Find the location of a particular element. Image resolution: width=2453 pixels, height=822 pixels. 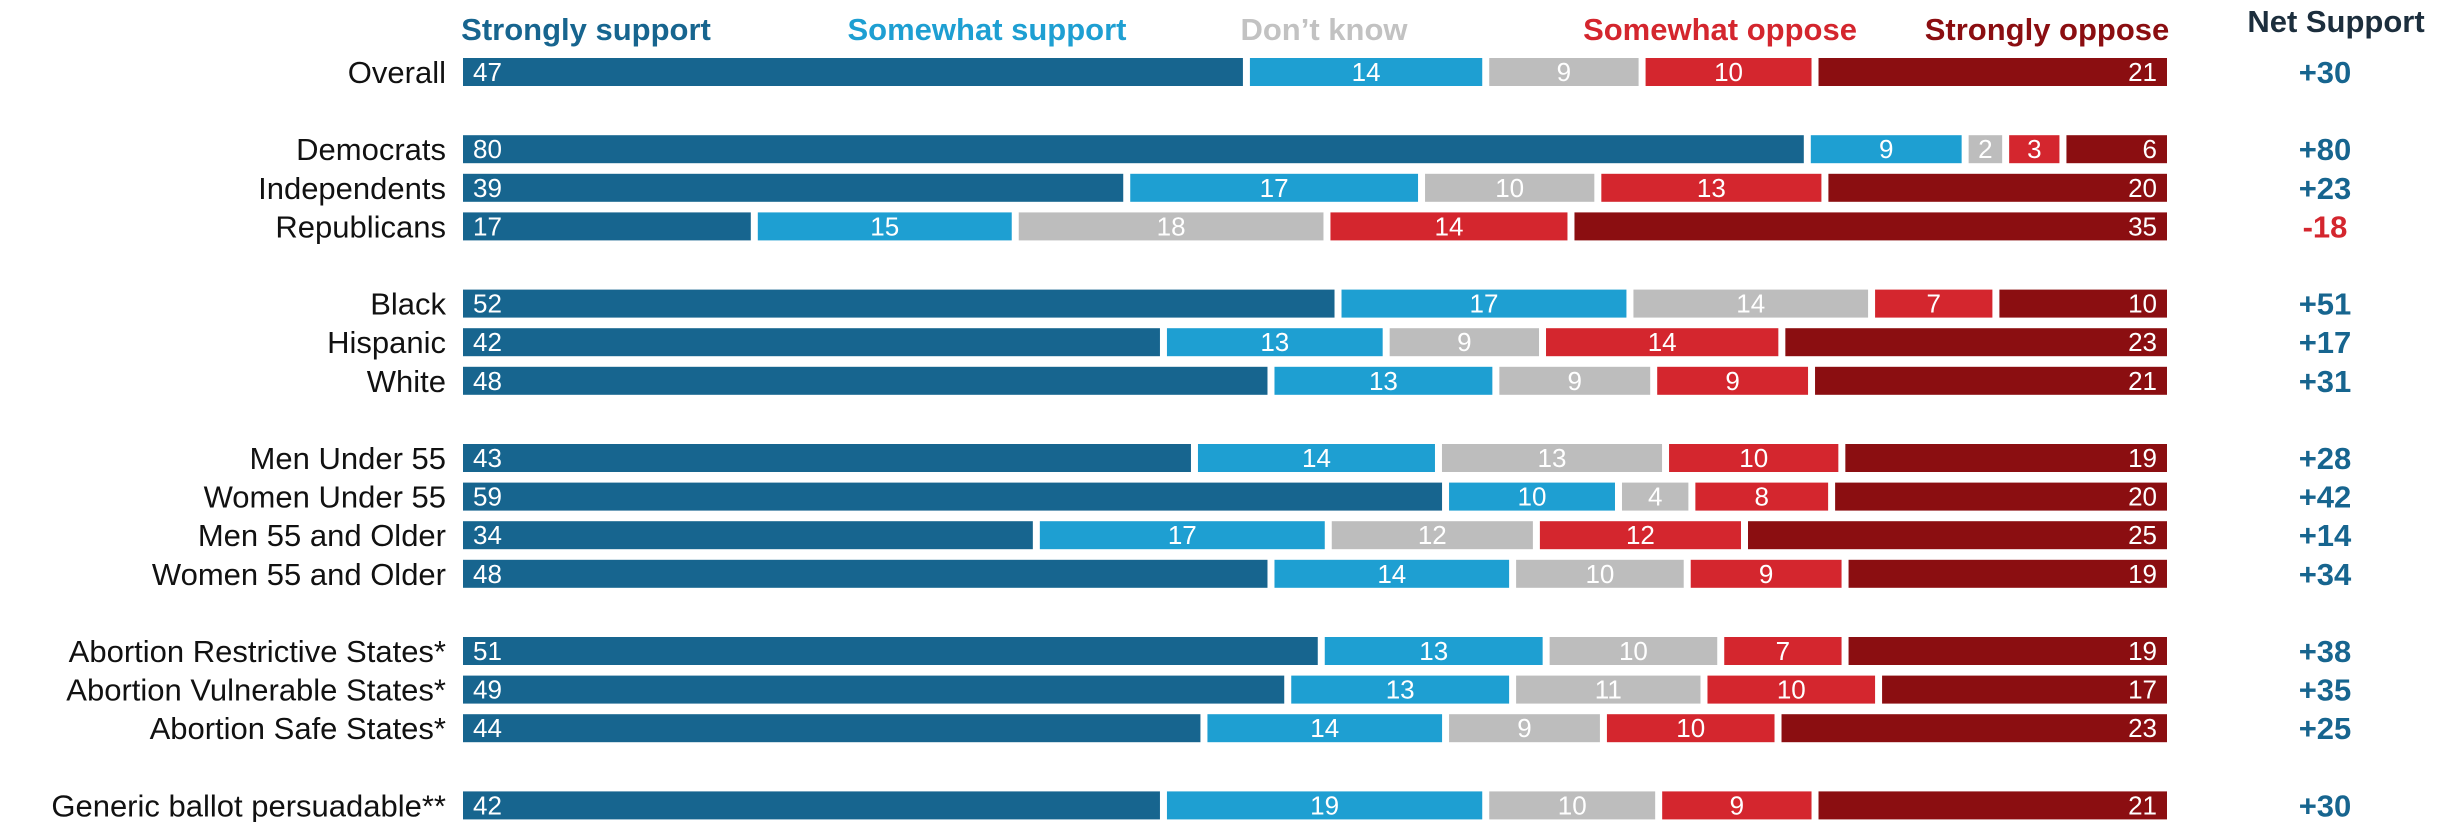

data-label: 8 is located at coordinates (1762, 497).